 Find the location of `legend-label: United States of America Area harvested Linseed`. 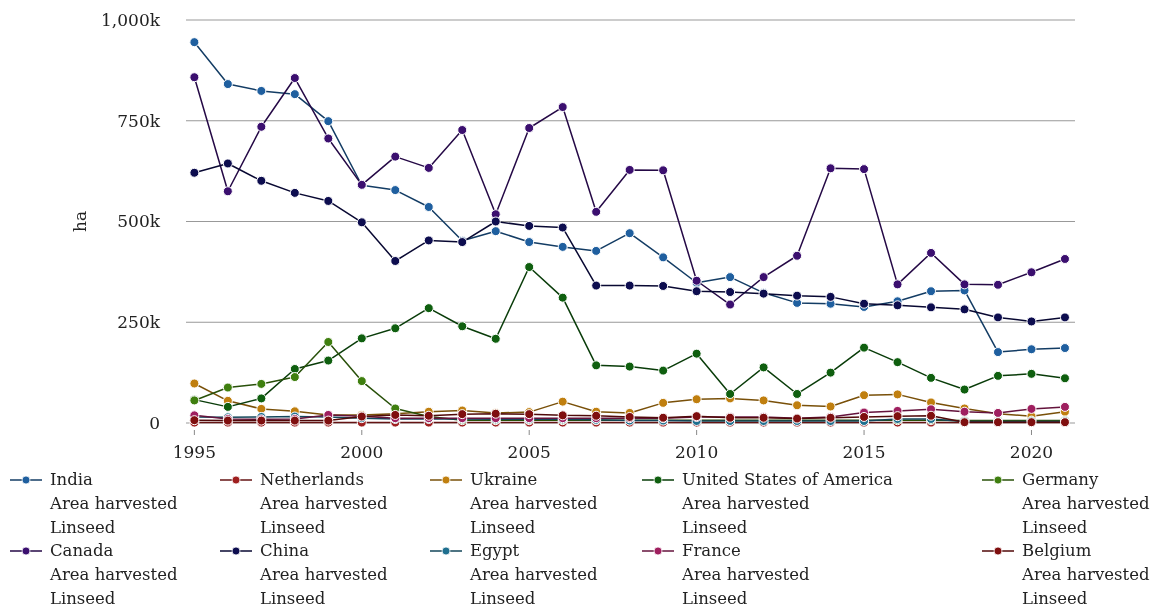

legend-label: United States of America Area harvested Linseed is located at coordinates (787, 503).